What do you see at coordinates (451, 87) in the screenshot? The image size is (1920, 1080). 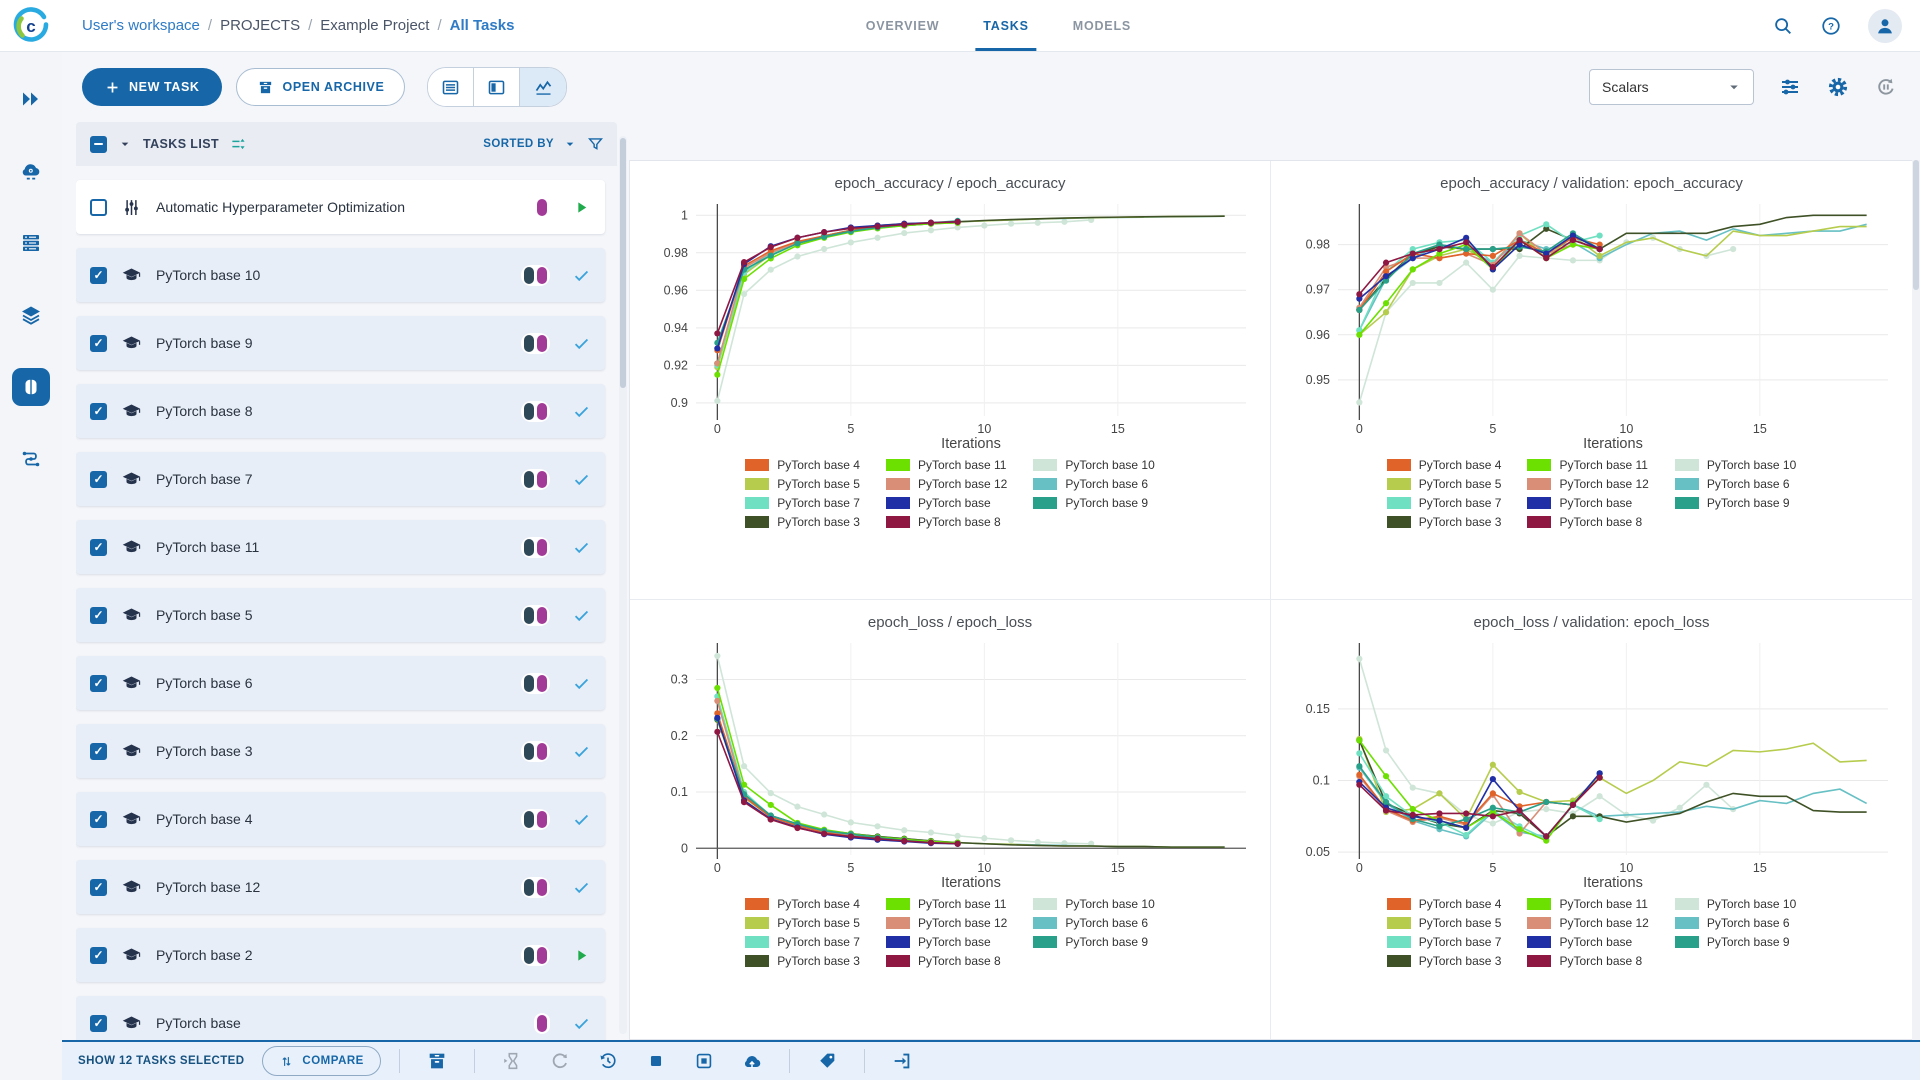 I see `table-view-button` at bounding box center [451, 87].